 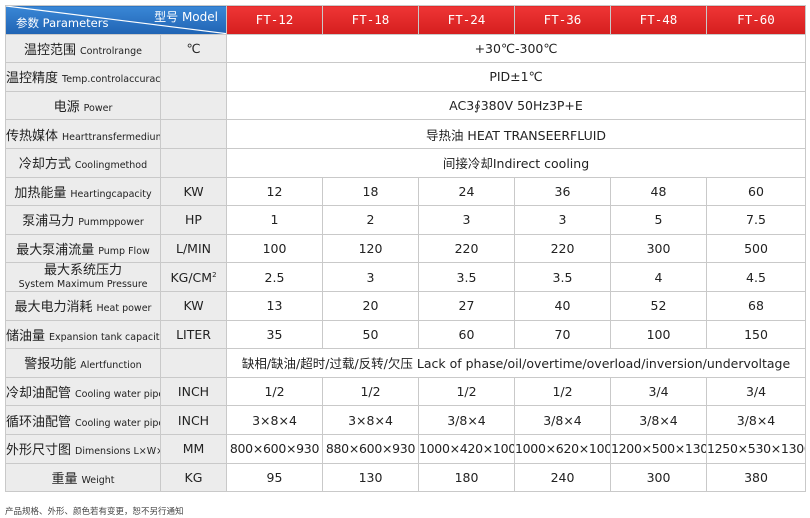 I want to click on row-label-en: Pummppower, so click(x=111, y=223).